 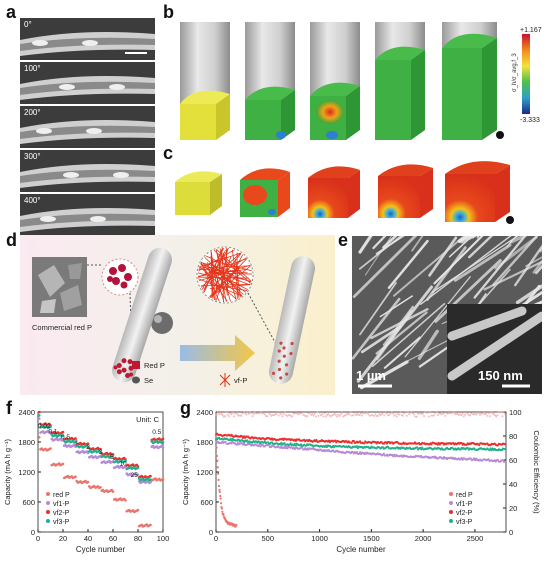 I want to click on tem-wire-image, so click(x=87, y=171).